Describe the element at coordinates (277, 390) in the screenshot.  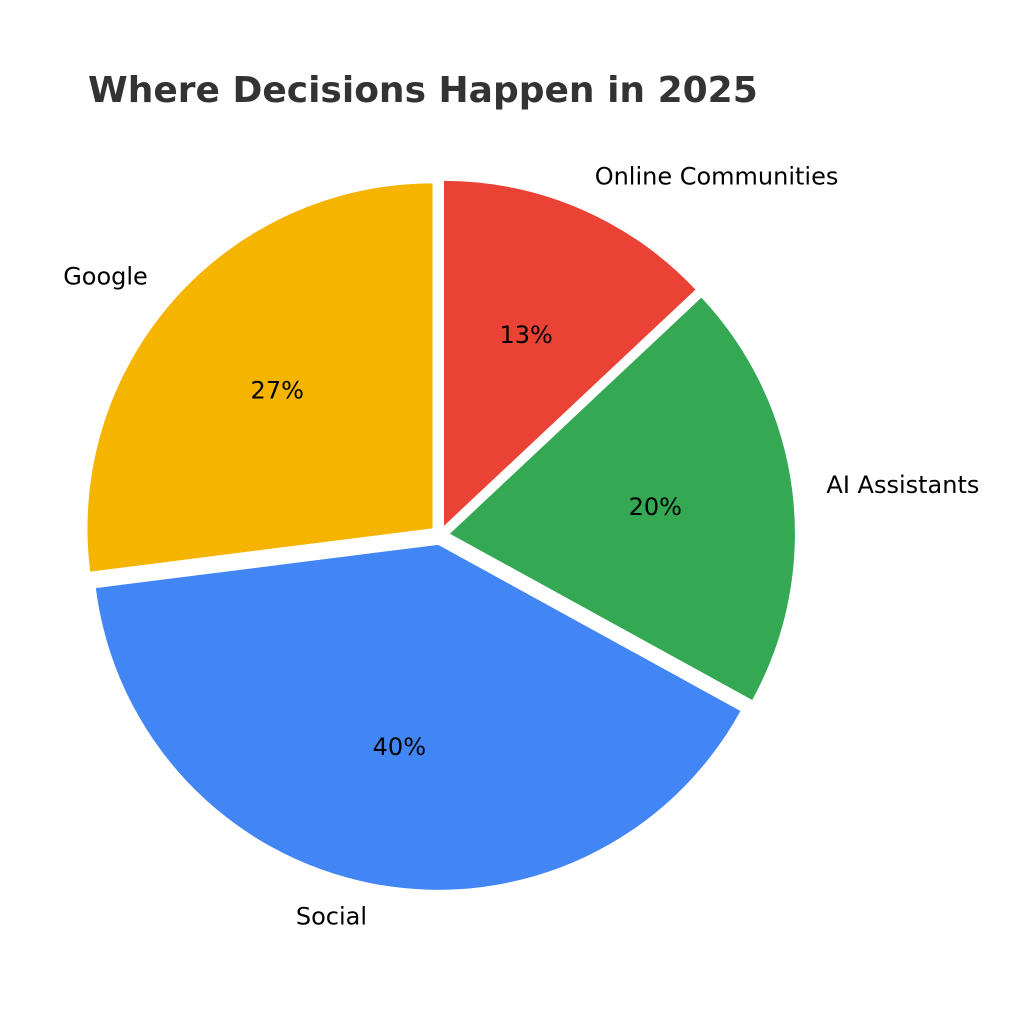
I see `percent-label: 27%` at that location.